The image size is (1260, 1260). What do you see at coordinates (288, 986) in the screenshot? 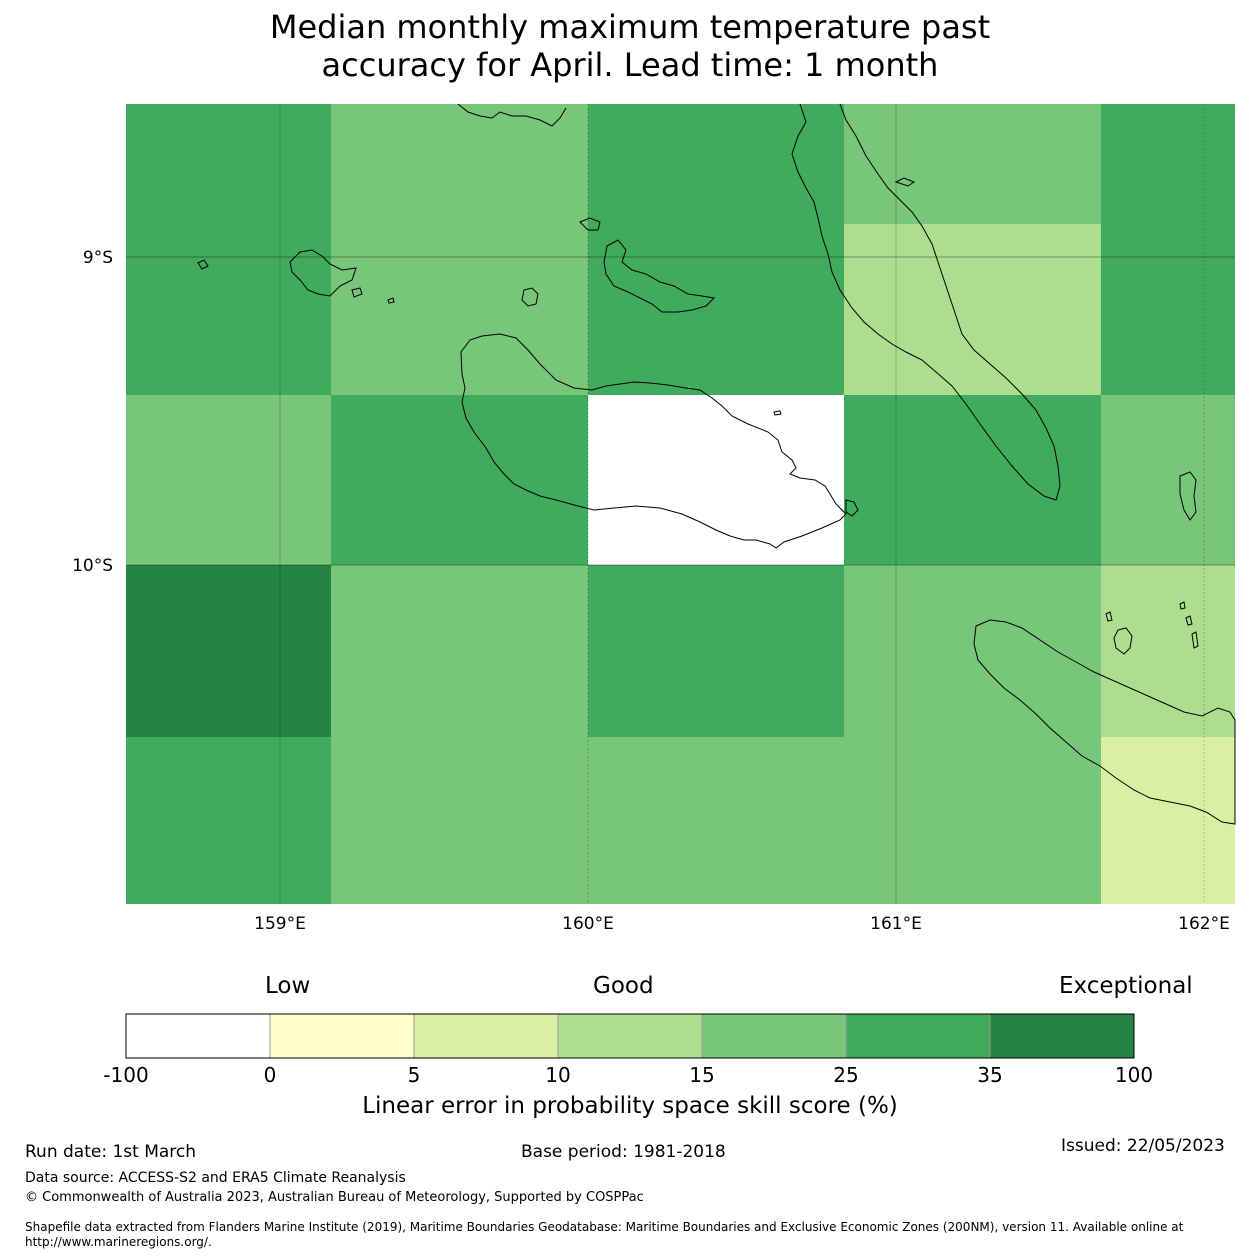
I see `colorbar-category-low: Low` at bounding box center [288, 986].